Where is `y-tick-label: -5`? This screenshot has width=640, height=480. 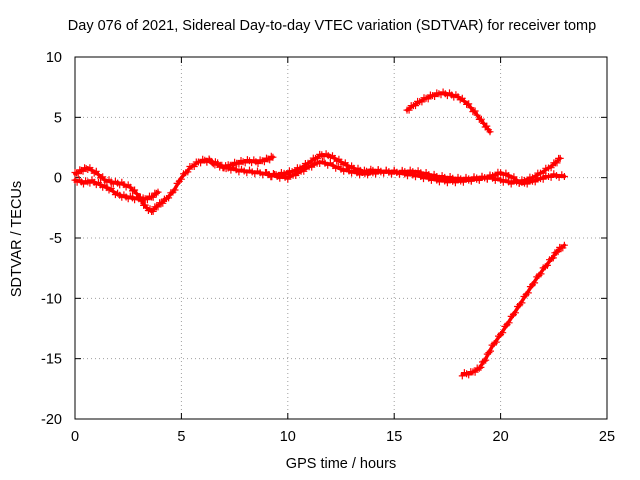 y-tick-label: -5 is located at coordinates (55, 239).